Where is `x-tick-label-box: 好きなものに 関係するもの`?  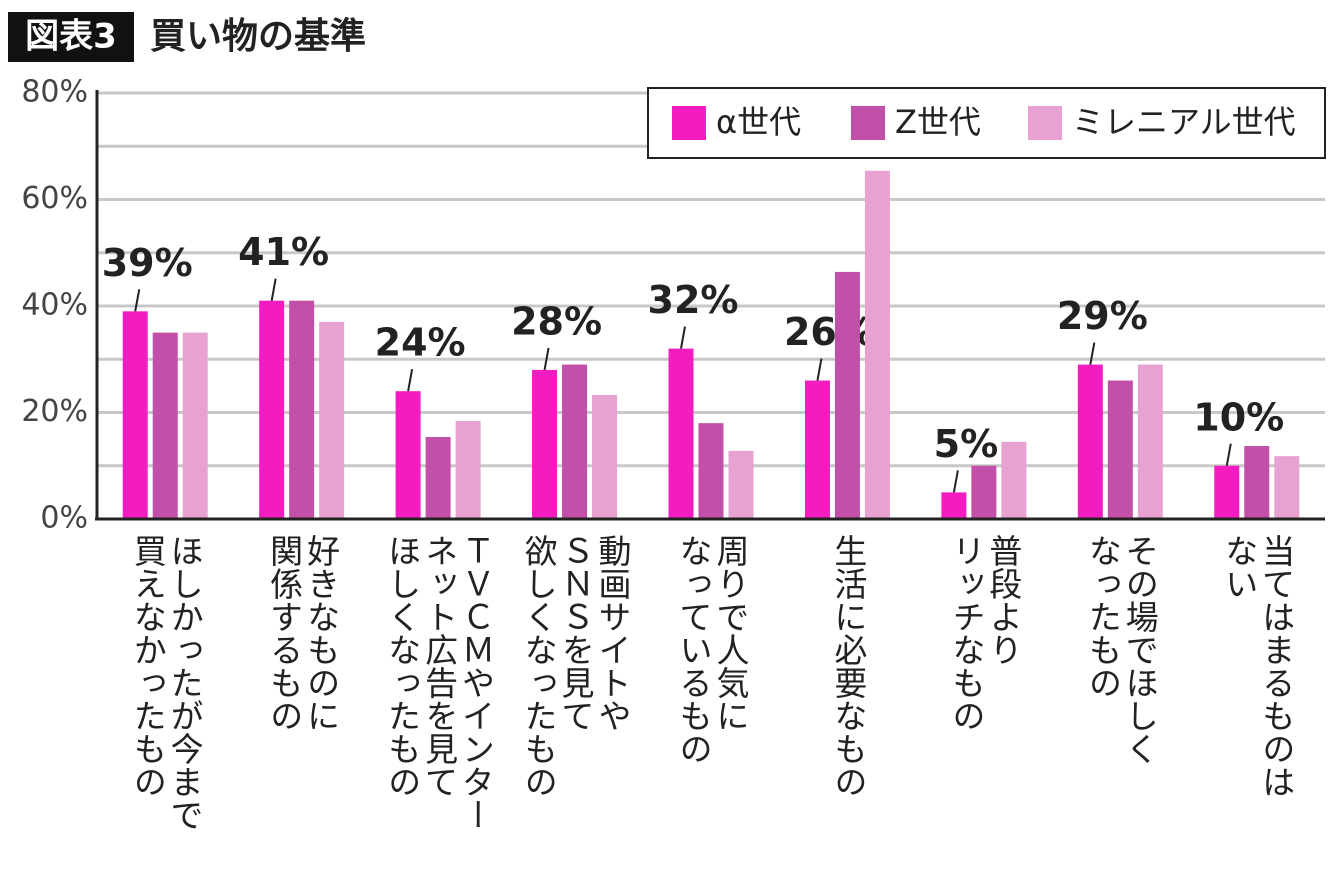
x-tick-label-box: 好きなものに 関係するもの is located at coordinates (302, 633).